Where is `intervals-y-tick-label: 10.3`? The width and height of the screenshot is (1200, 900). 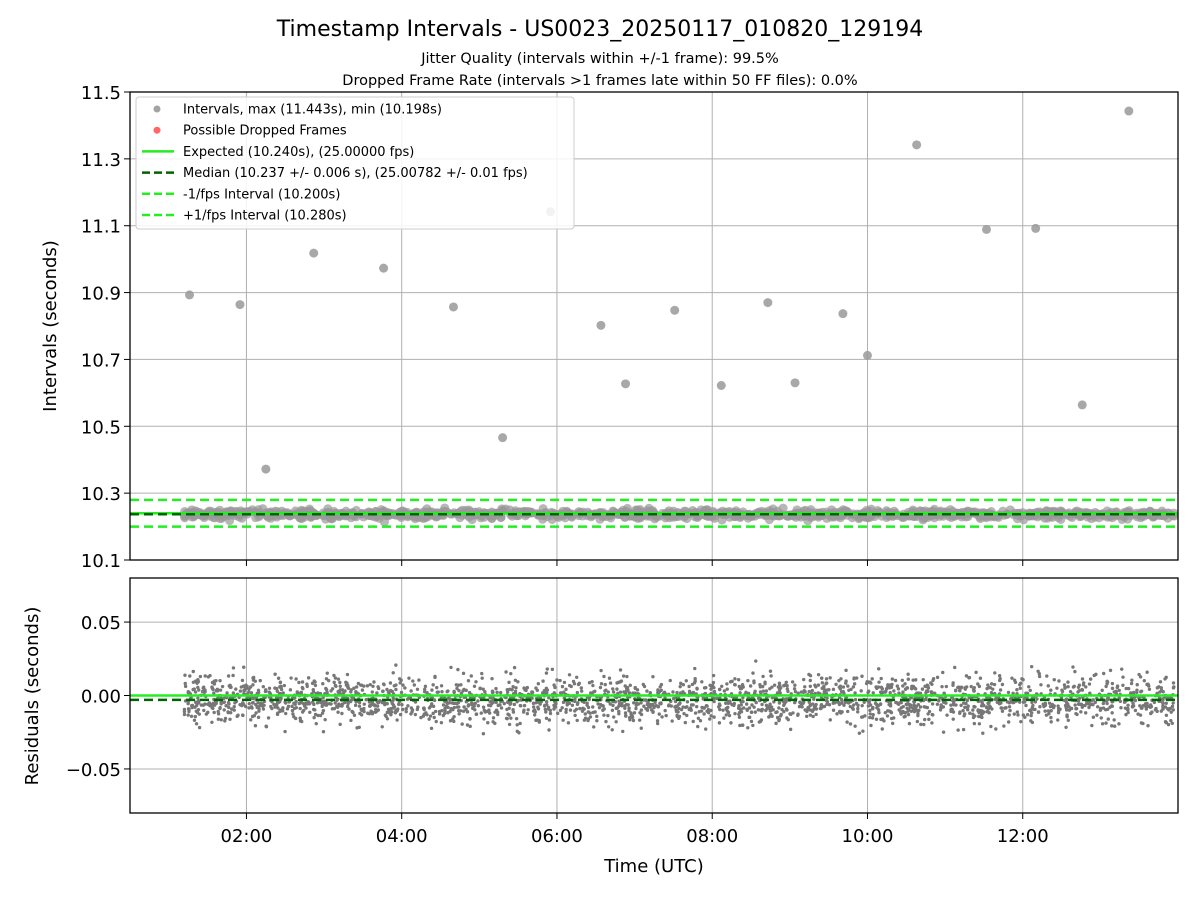 intervals-y-tick-label: 10.3 is located at coordinates (101, 494).